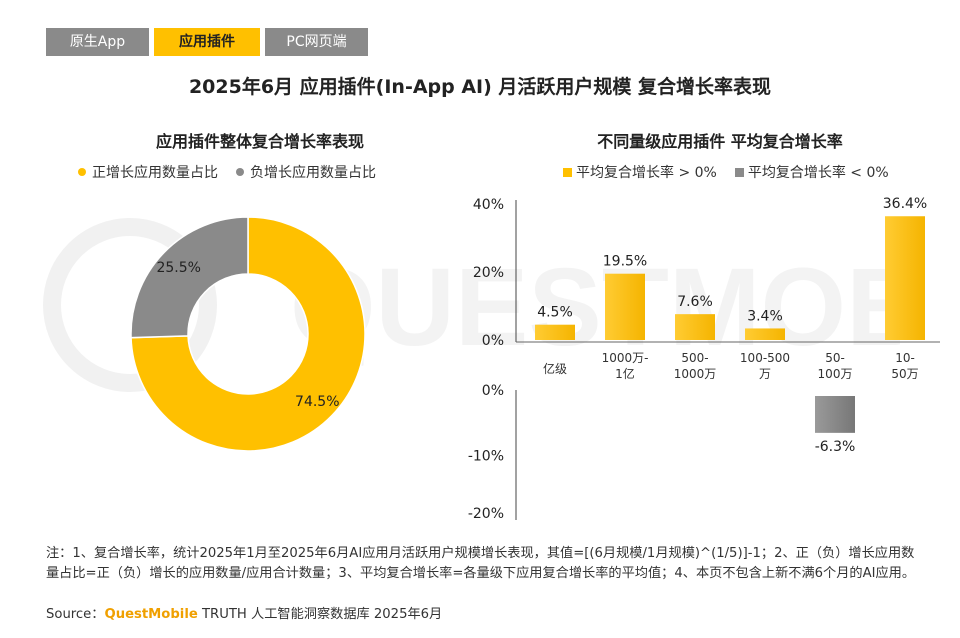  I want to click on legend-positive-rate: 平均复合增长率 > 0%, so click(640, 172).